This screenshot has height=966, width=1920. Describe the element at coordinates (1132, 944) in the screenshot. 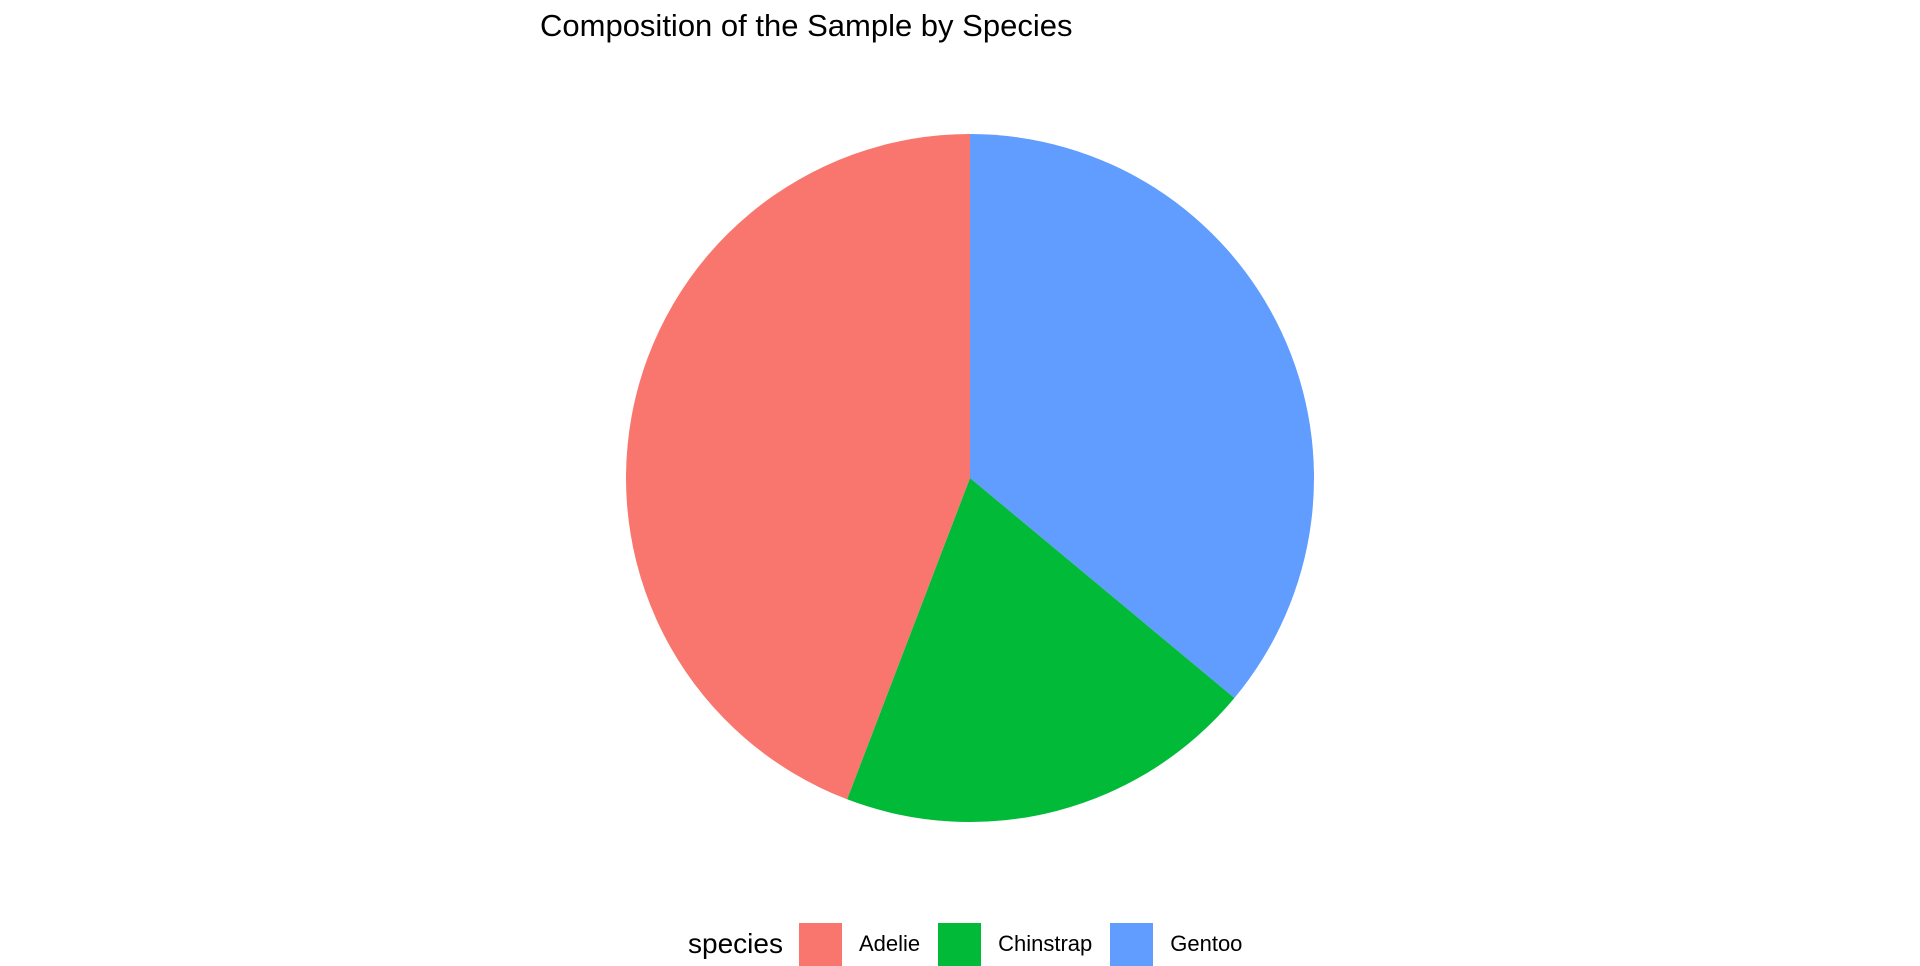

I see `legend-swatch-gentoo` at that location.